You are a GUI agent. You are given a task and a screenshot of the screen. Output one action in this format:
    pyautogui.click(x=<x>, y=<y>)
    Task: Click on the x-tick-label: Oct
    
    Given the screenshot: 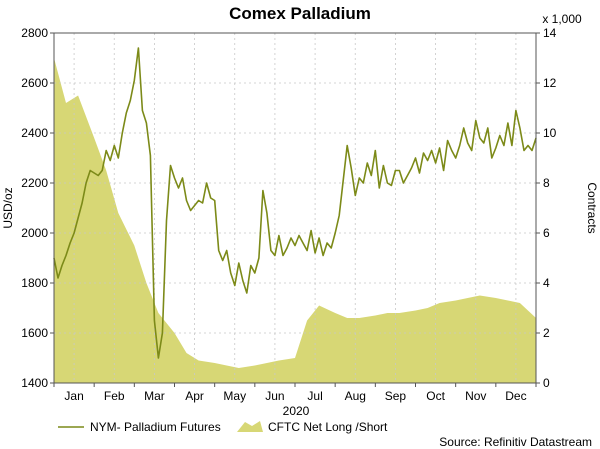 What is the action you would take?
    pyautogui.click(x=435, y=396)
    